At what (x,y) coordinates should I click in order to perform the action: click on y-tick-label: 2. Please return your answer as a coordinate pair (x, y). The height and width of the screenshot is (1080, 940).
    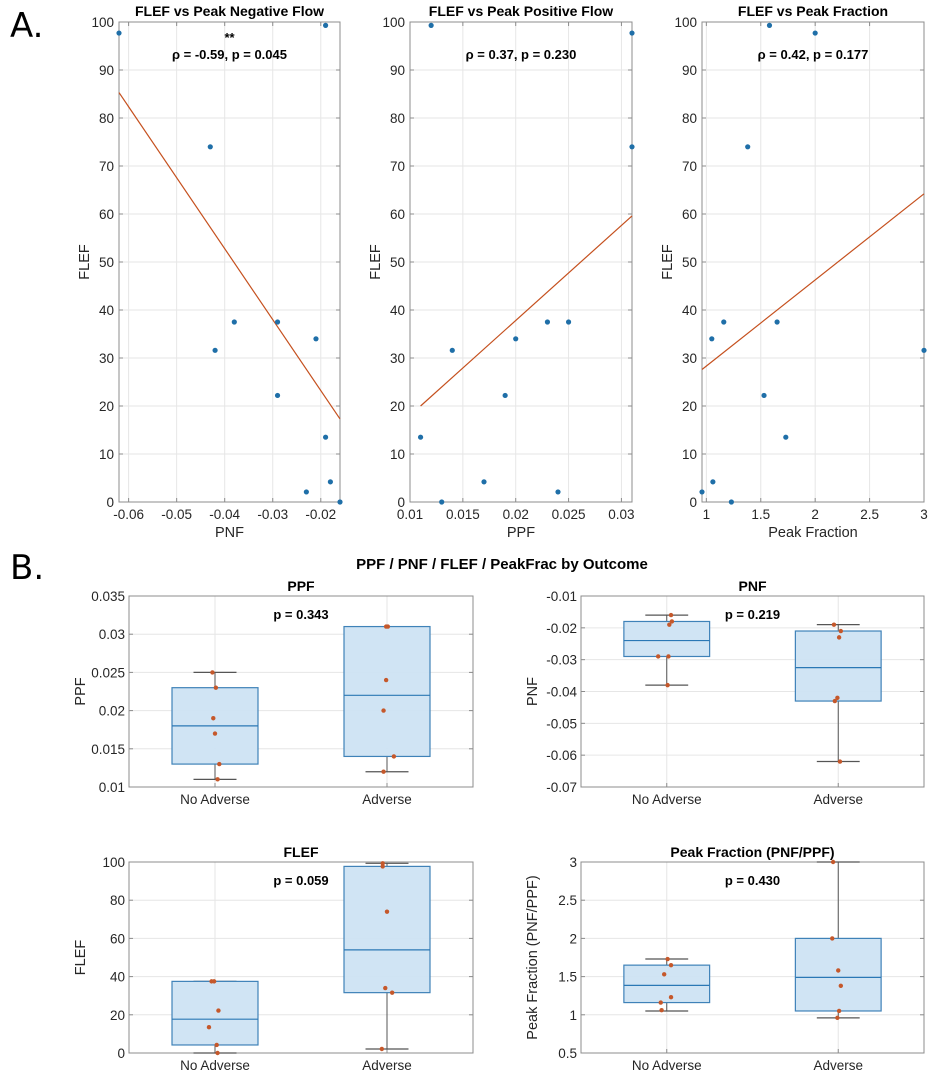
    Looking at the image, I should click on (573, 938).